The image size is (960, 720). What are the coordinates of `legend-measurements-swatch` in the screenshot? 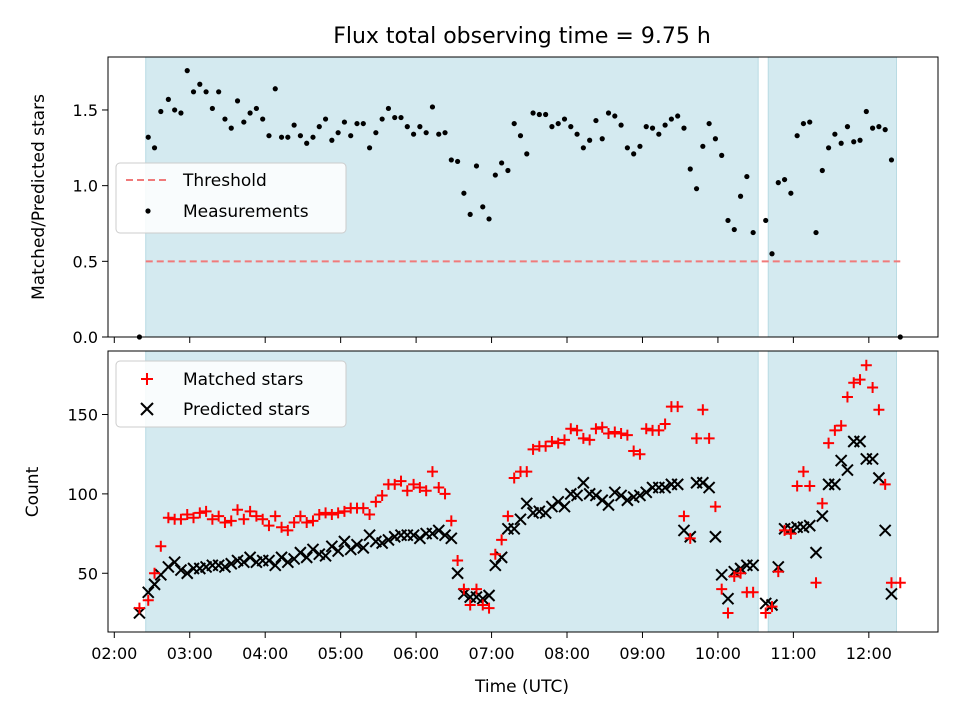 It's located at (148, 211).